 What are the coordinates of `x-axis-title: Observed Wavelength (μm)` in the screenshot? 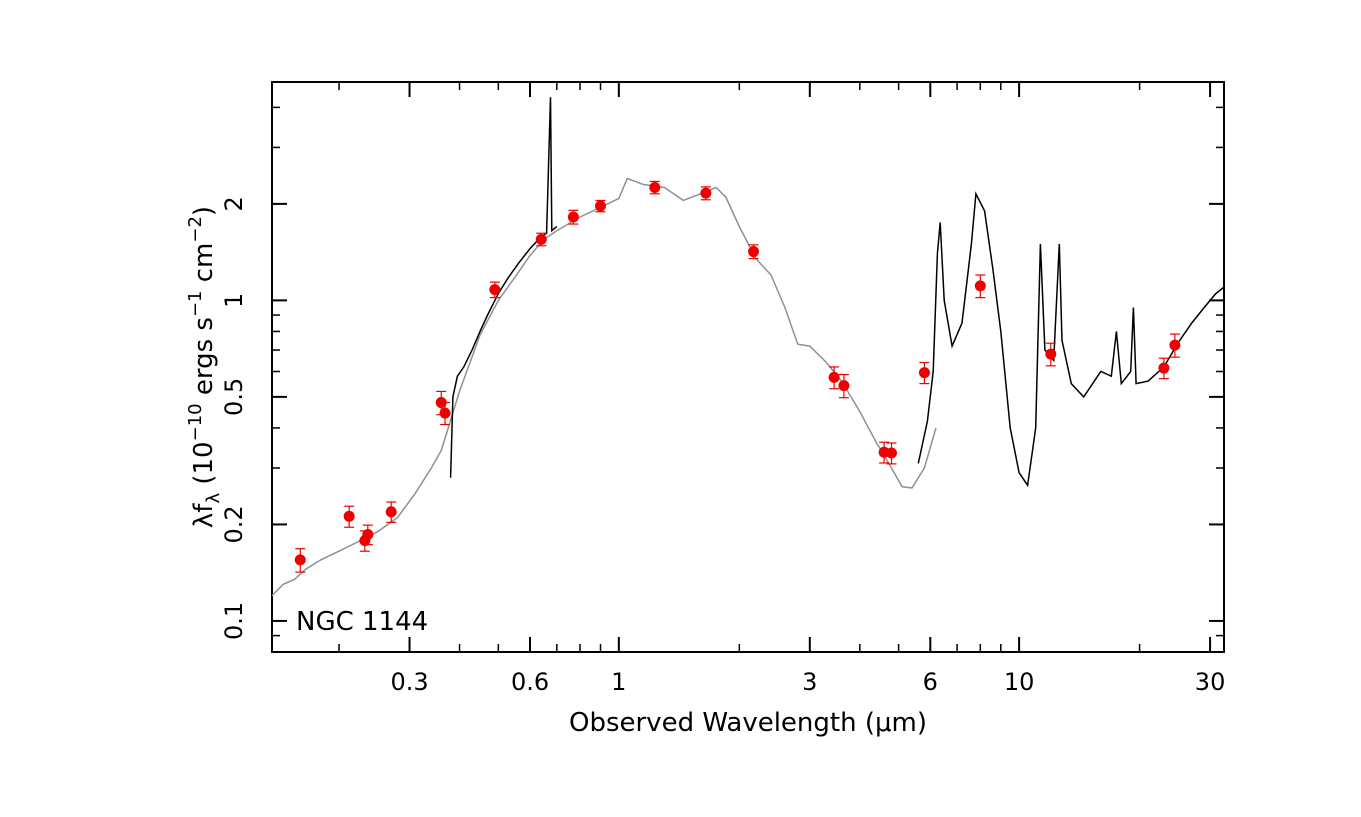 It's located at (748, 723).